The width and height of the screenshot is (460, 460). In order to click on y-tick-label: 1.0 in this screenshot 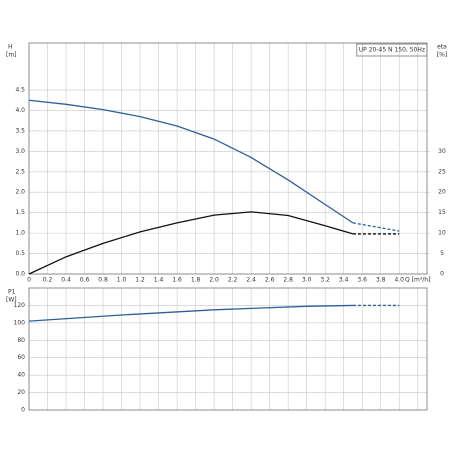, I will do `click(20, 233)`.